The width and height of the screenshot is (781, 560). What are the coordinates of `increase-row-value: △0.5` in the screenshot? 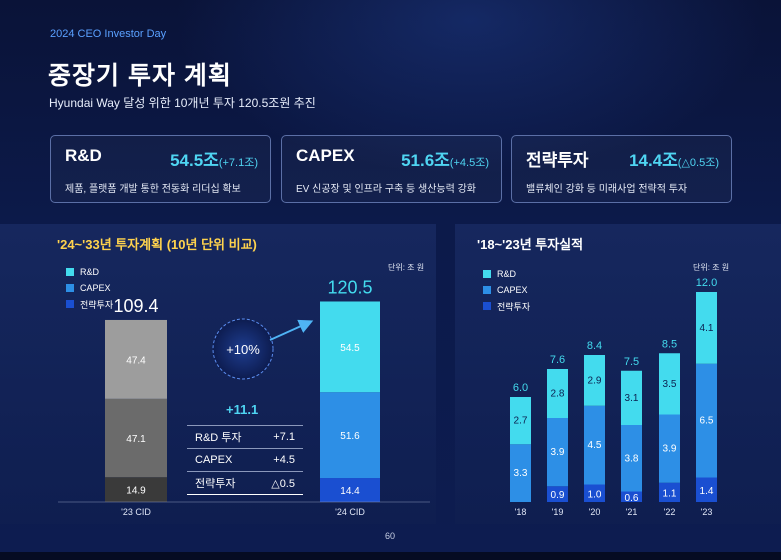 It's located at (283, 483).